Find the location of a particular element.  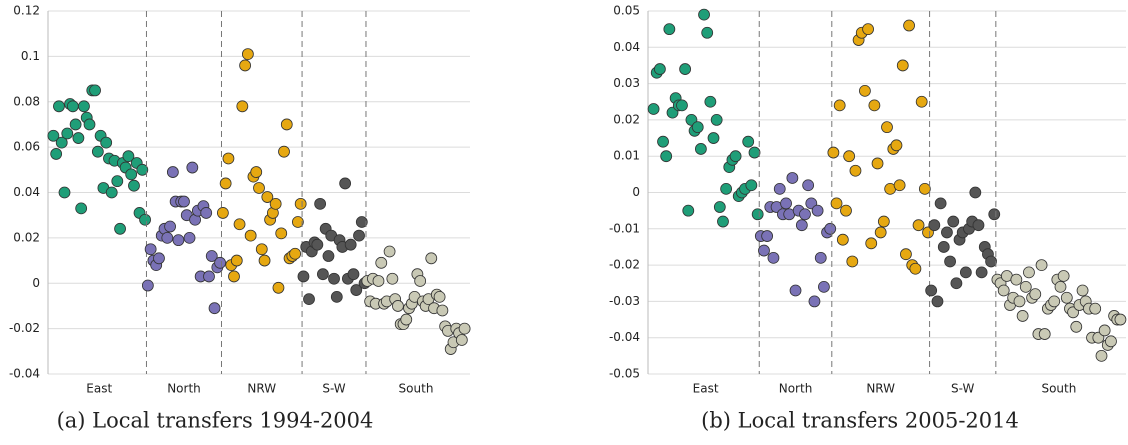

y-tick-label: -0.04 is located at coordinates (624, 337).